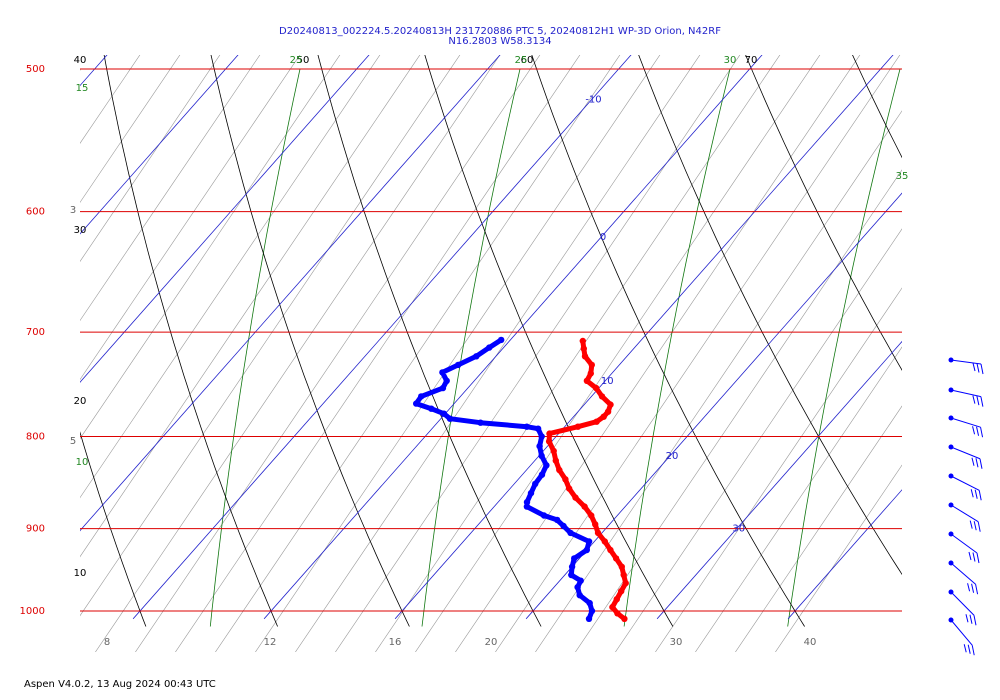 This screenshot has width=1000, height=700. What do you see at coordinates (82, 462) in the screenshot?
I see `mixing-ratio-label: 10` at bounding box center [82, 462].